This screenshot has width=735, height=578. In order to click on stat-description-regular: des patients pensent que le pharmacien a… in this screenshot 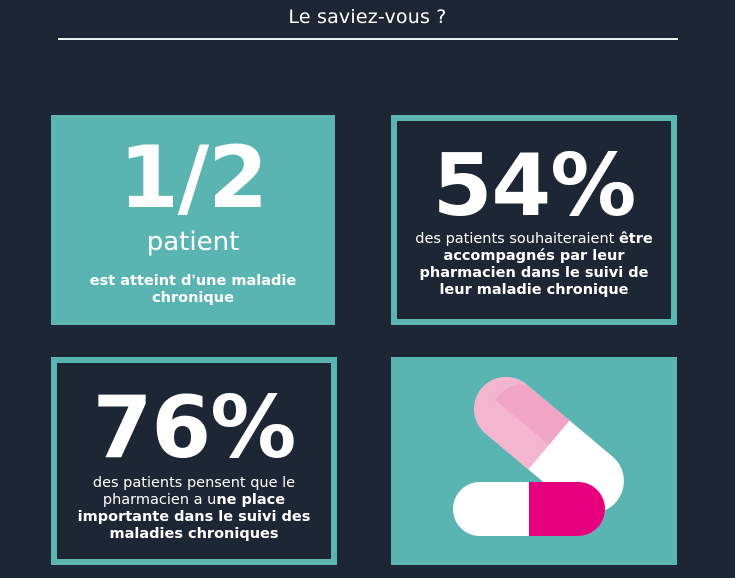, I will do `click(194, 491)`.